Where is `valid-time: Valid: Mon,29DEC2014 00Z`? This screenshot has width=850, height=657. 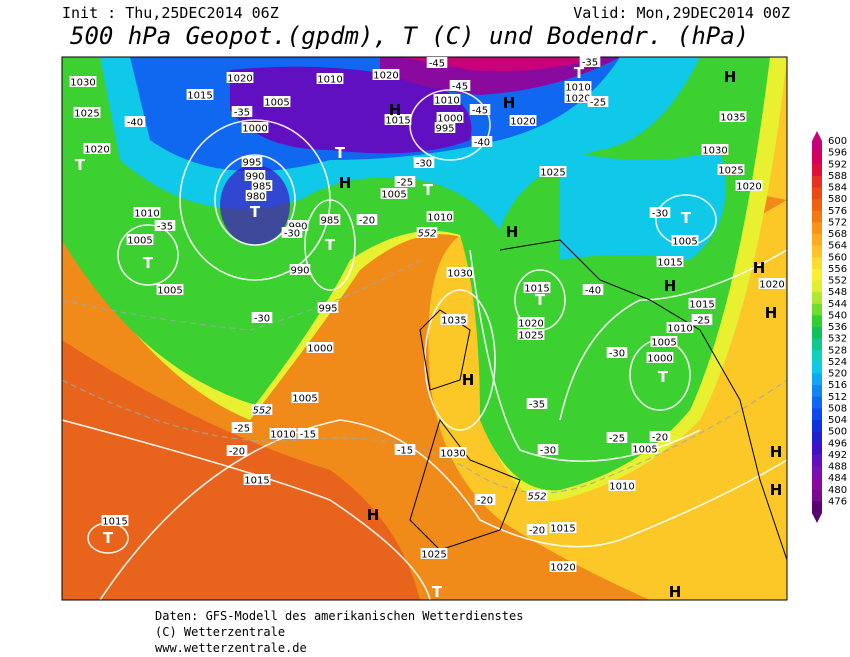
valid-time: Valid: Mon,29DEC2014 00Z is located at coordinates (681, 13).